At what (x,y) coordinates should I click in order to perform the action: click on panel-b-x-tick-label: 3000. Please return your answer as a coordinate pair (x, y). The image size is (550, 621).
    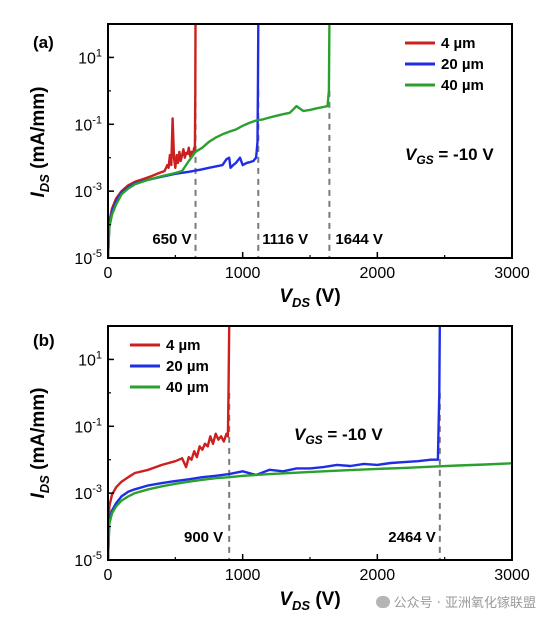
    Looking at the image, I should click on (512, 575).